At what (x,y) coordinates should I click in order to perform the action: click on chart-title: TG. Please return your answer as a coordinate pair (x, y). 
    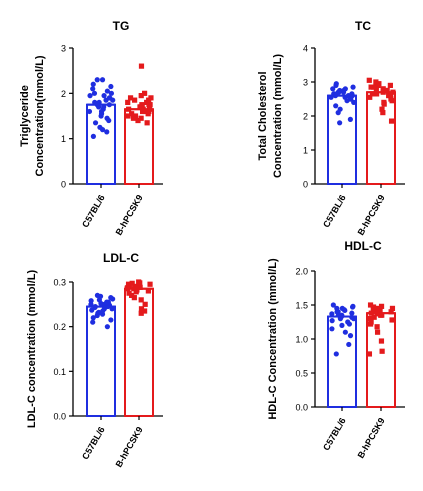
    Looking at the image, I should click on (121, 26).